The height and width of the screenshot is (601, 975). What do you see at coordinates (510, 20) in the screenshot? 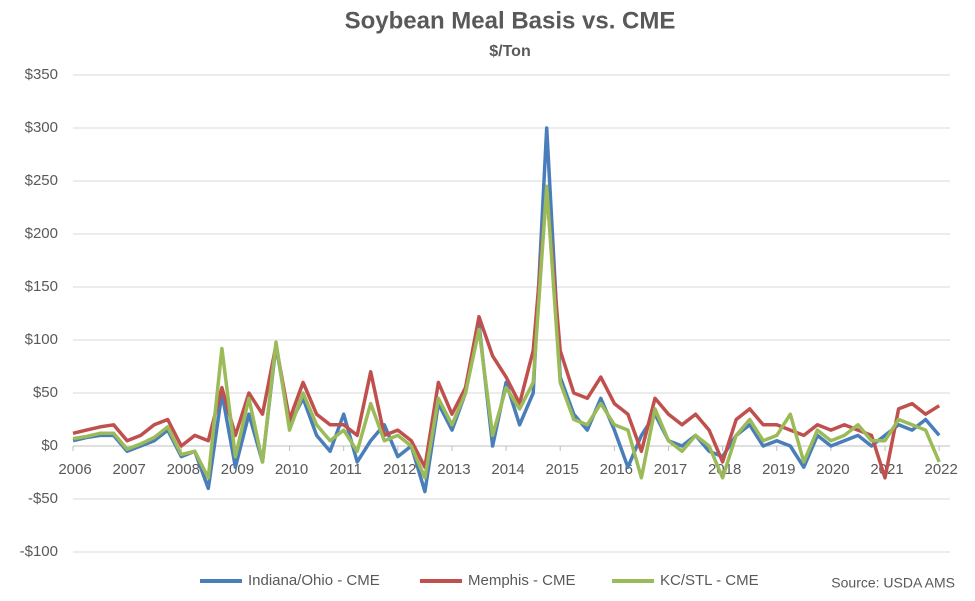
I see `chart-title: Soybean Meal Basis vs. CME` at bounding box center [510, 20].